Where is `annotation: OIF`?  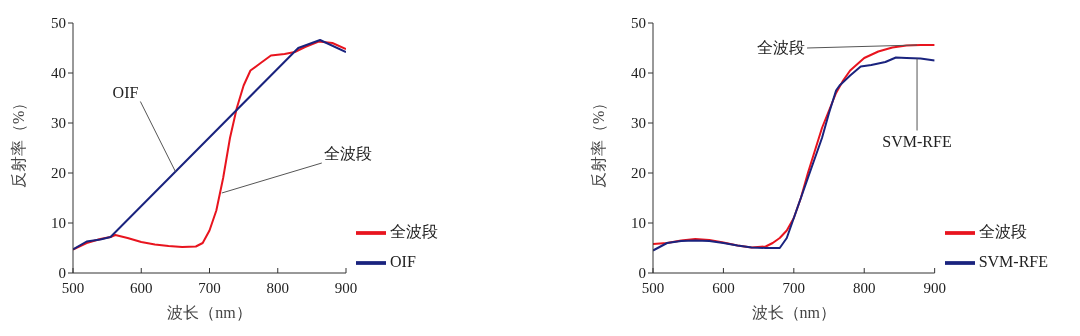
annotation: OIF is located at coordinates (125, 92).